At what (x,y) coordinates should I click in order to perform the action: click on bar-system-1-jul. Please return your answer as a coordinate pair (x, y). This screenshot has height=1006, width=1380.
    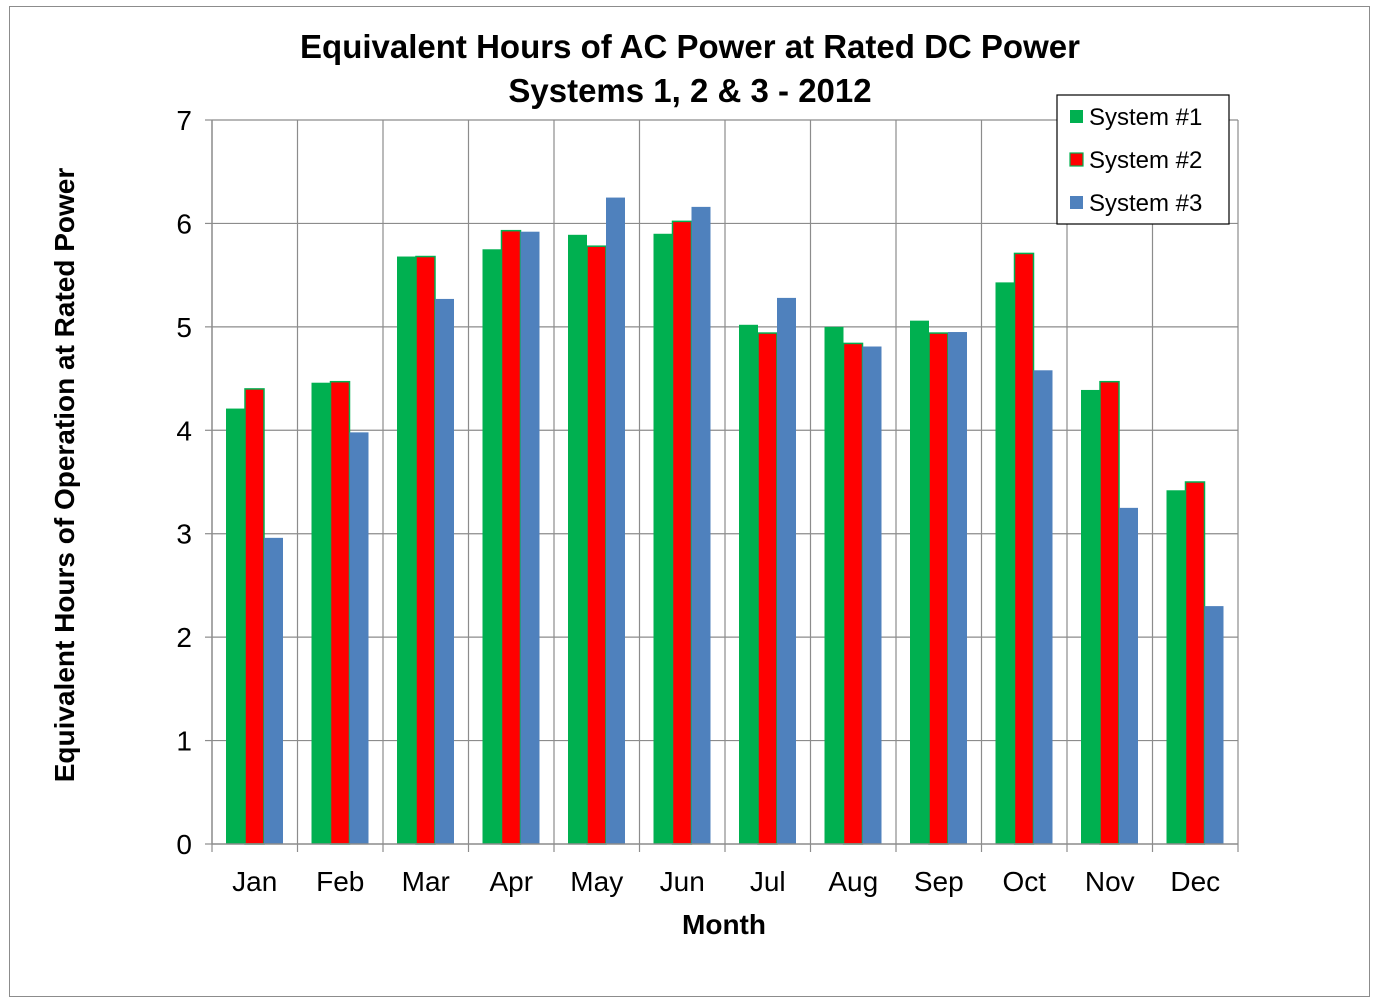
    Looking at the image, I should click on (748, 584).